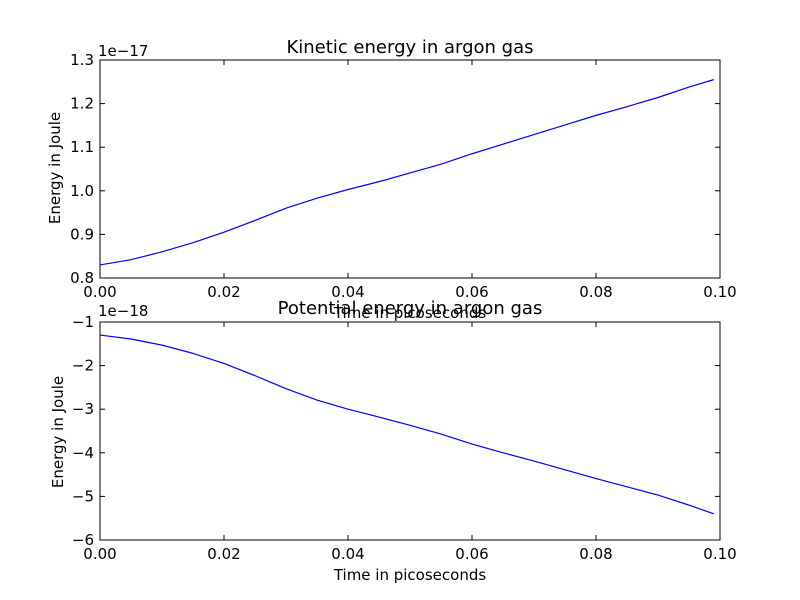 The height and width of the screenshot is (600, 800). I want to click on kinetic-y-axis-label: Energy in Joule, so click(55, 168).